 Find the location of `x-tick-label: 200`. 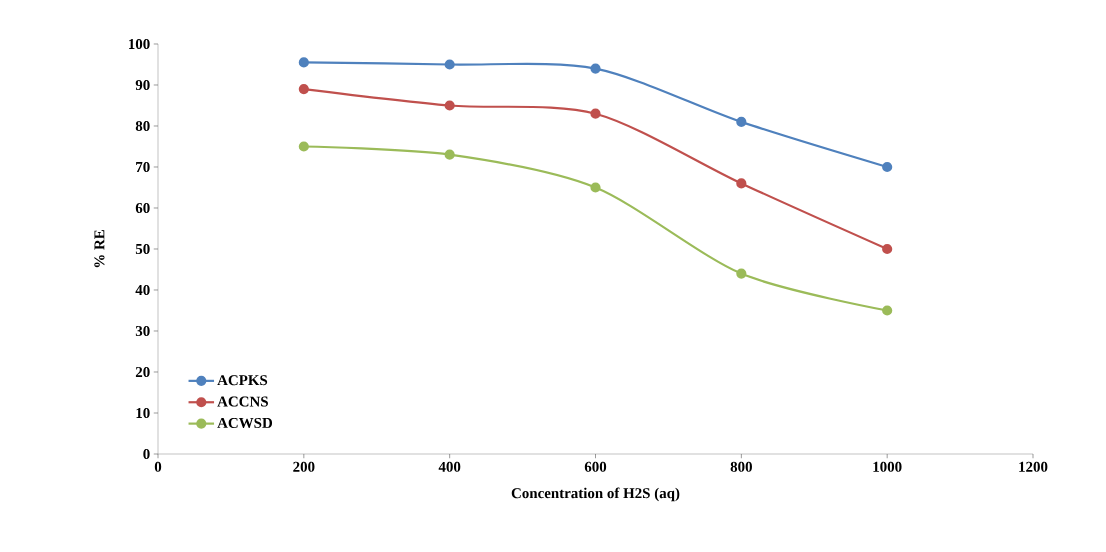

x-tick-label: 200 is located at coordinates (304, 466).